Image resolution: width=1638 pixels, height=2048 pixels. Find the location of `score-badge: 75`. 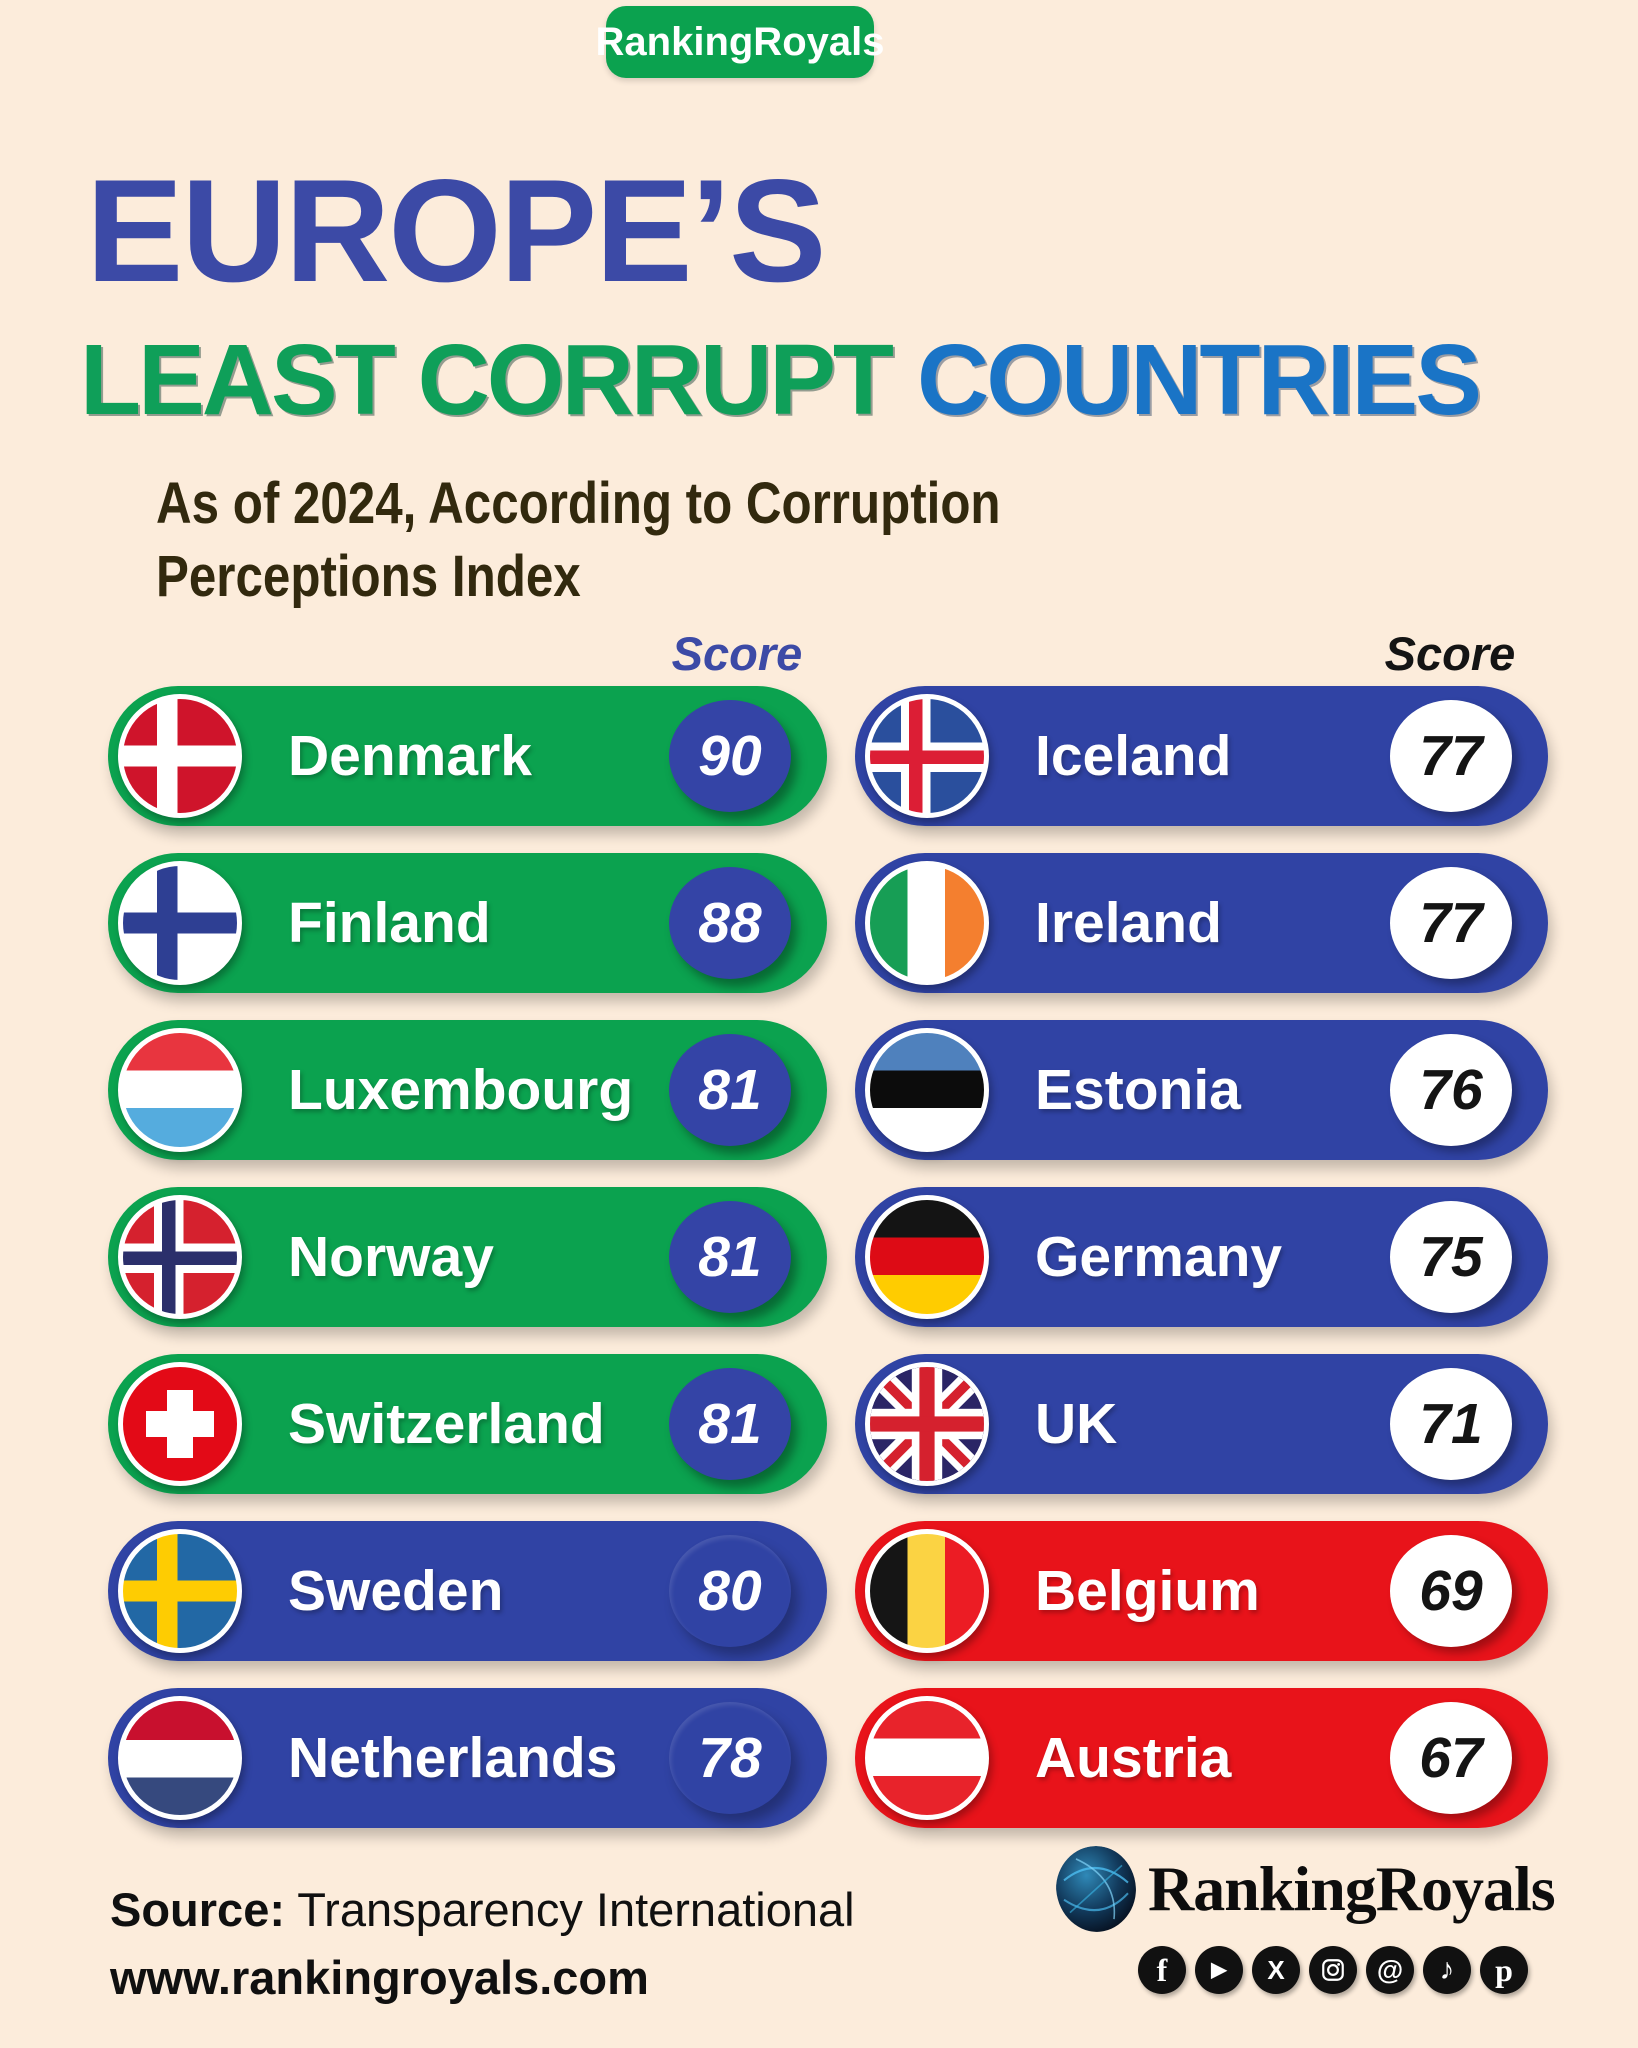

score-badge: 75 is located at coordinates (1451, 1257).